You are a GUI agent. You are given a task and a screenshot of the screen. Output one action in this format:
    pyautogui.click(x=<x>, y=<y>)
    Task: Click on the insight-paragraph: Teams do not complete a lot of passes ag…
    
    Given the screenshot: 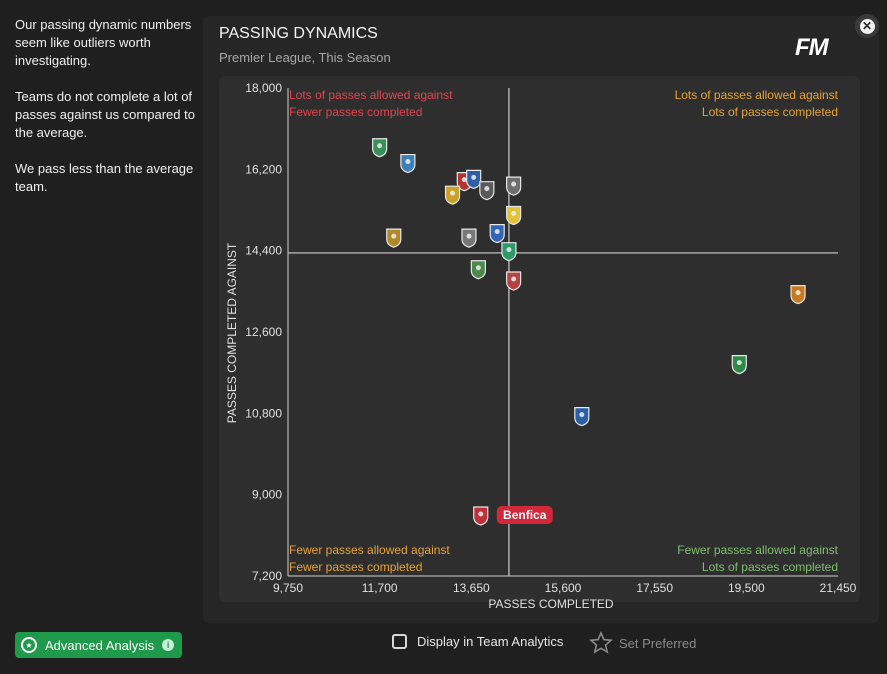 What is the action you would take?
    pyautogui.click(x=105, y=114)
    